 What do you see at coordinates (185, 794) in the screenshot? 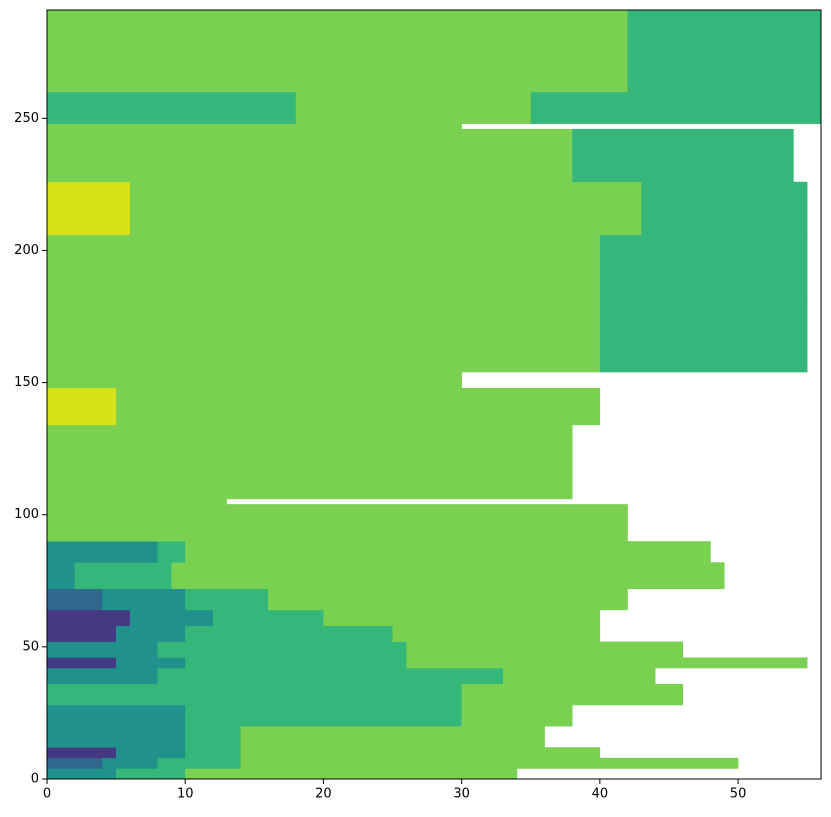
I see `x-tick-label: 10` at bounding box center [185, 794].